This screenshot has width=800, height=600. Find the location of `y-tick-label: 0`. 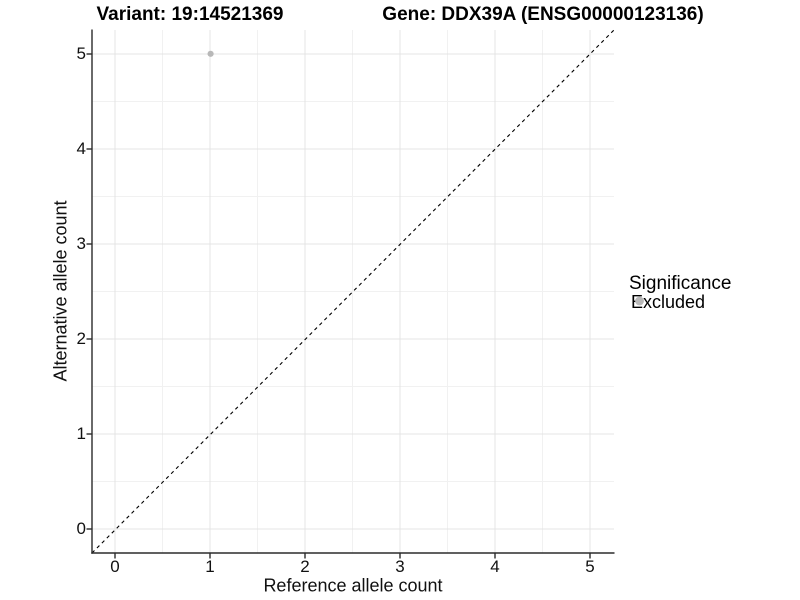

y-tick-label: 0 is located at coordinates (81, 528).